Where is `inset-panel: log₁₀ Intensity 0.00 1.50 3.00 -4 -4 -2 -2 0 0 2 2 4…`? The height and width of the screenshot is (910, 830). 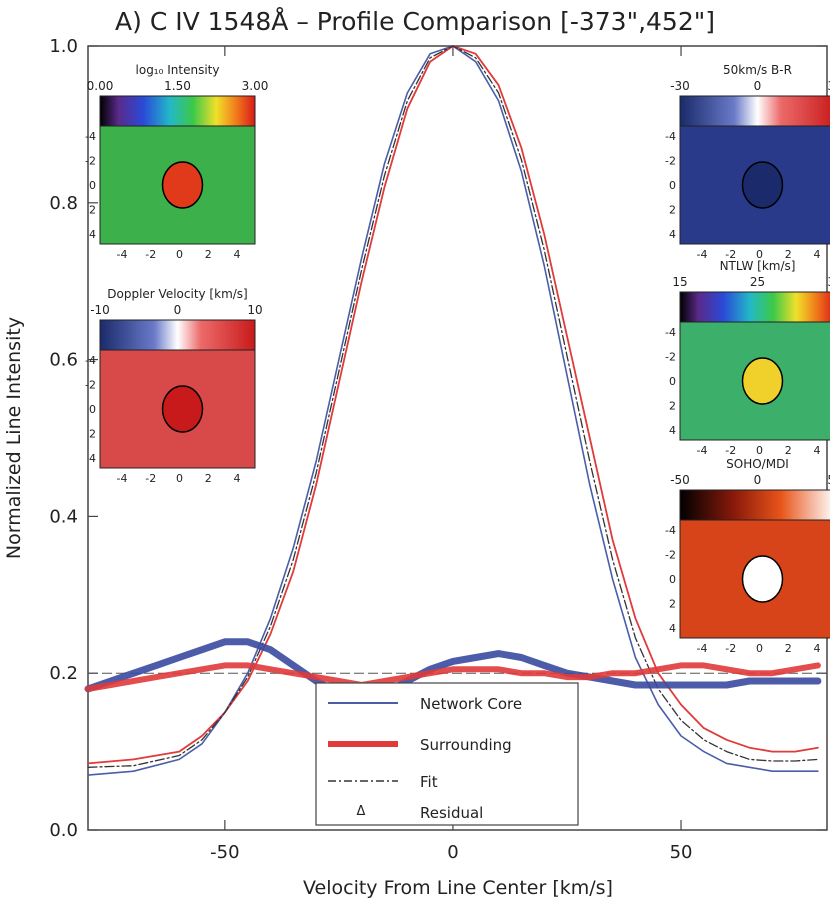
inset-panel: log₁₀ Intensity 0.00 1.50 3.00 -4 -4 -2 -2 0 0 2 2 4… is located at coordinates (176, 162).